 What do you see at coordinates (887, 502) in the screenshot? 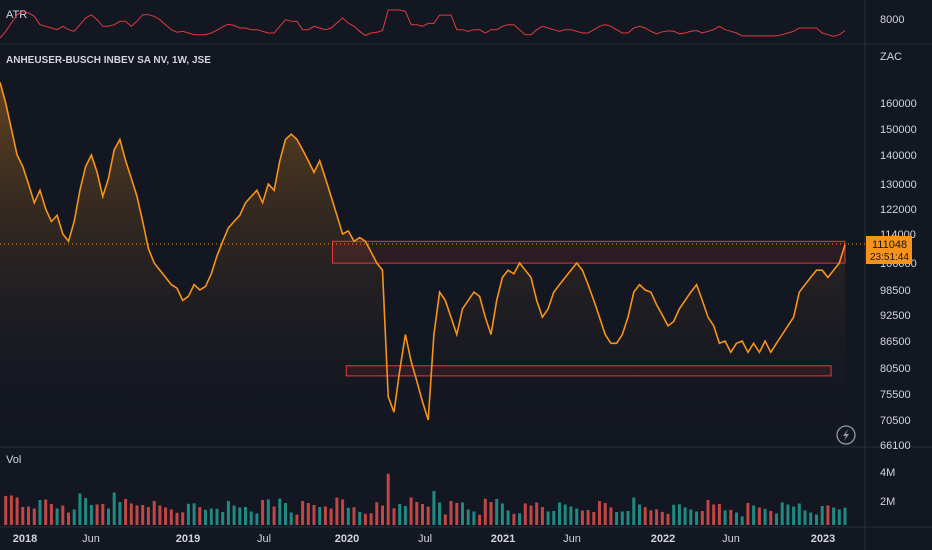
I see `vol-tick-2m: 2M` at bounding box center [887, 502].